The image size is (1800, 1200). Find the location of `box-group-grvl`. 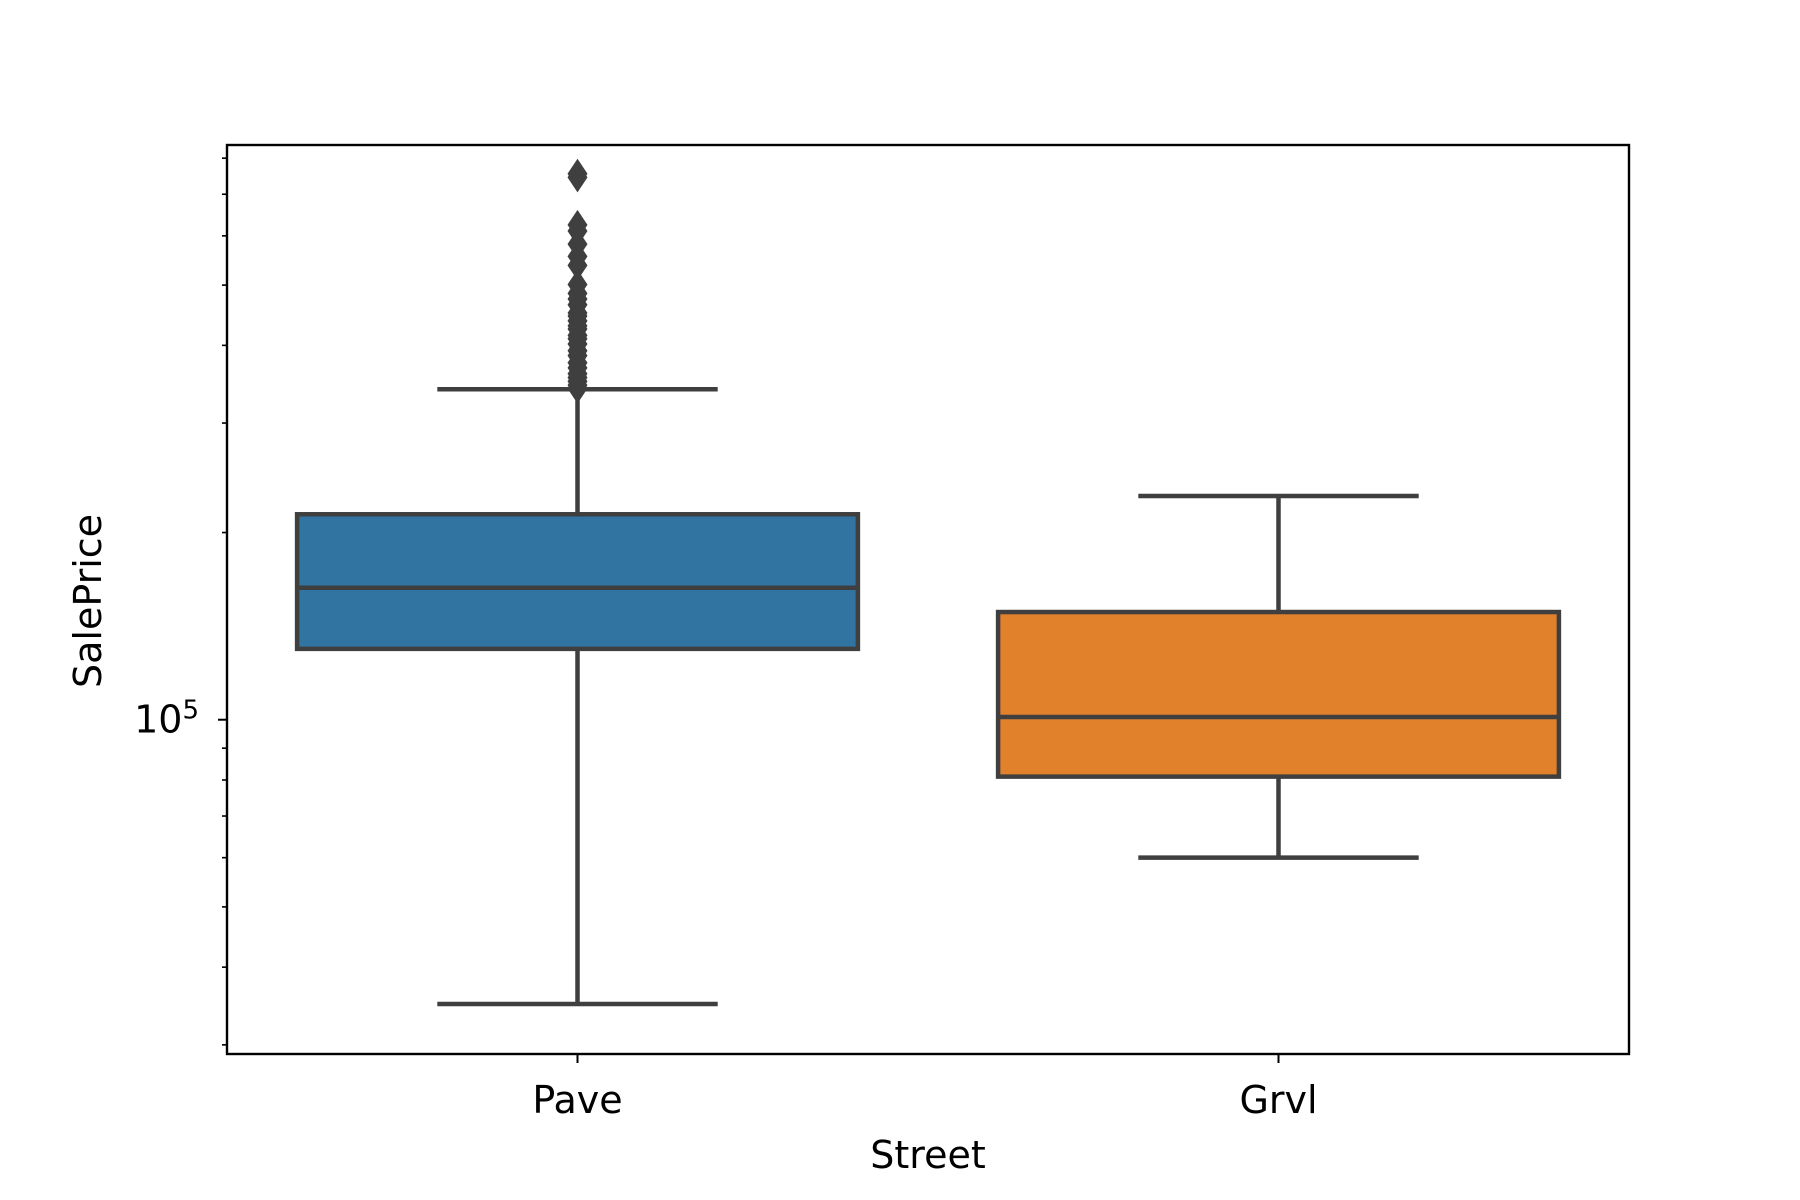

box-group-grvl is located at coordinates (1278, 676).